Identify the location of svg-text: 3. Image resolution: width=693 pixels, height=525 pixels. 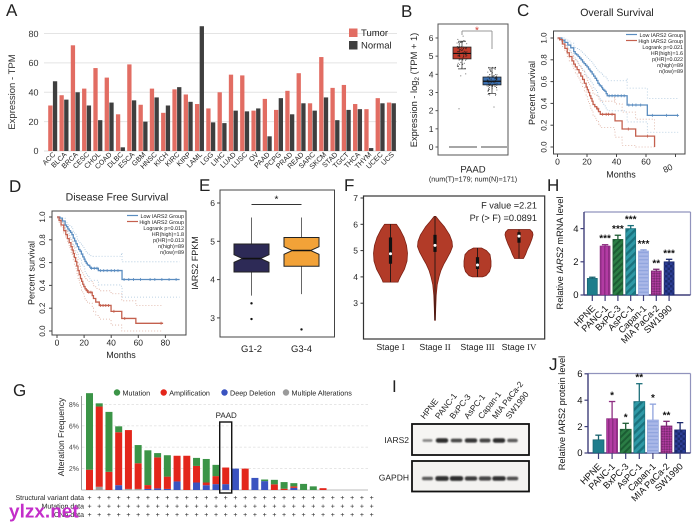
(431, 92).